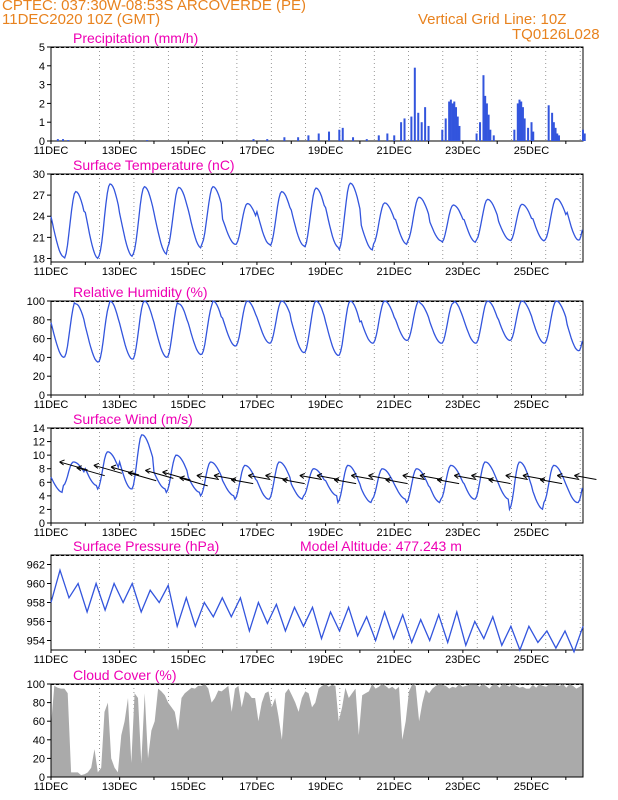  What do you see at coordinates (146, 546) in the screenshot?
I see `pressure-title: Surface Pressure (hPa)` at bounding box center [146, 546].